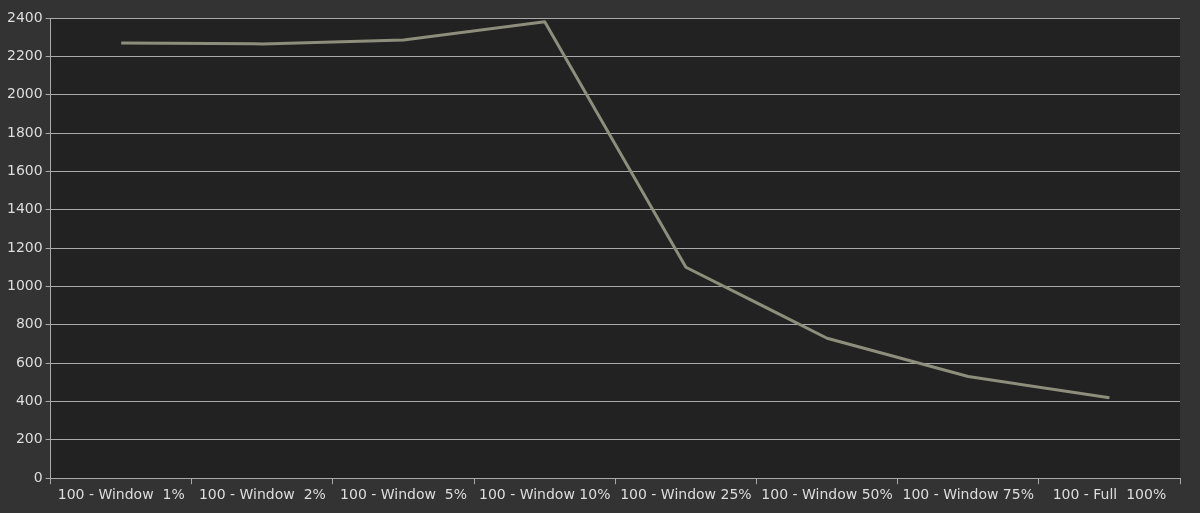 Image resolution: width=1200 pixels, height=513 pixels. What do you see at coordinates (404, 494) in the screenshot?
I see `x-tick-label: 100 - Window 5%` at bounding box center [404, 494].